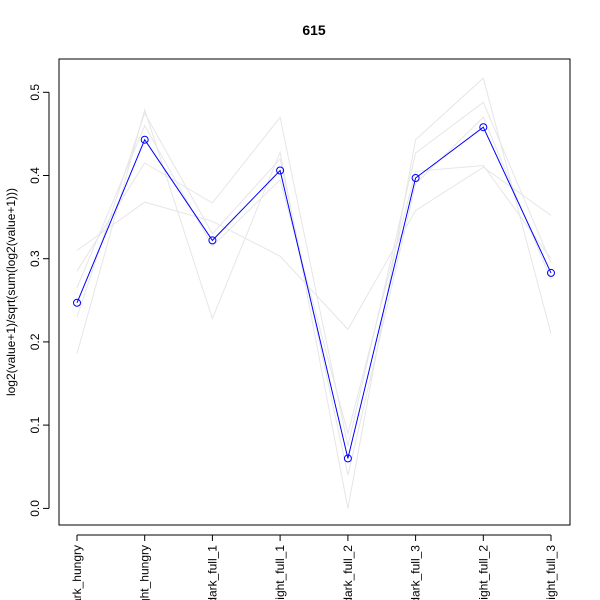 The height and width of the screenshot is (600, 600). Describe the element at coordinates (35, 258) in the screenshot. I see `y-tick-label: 0.3` at that location.